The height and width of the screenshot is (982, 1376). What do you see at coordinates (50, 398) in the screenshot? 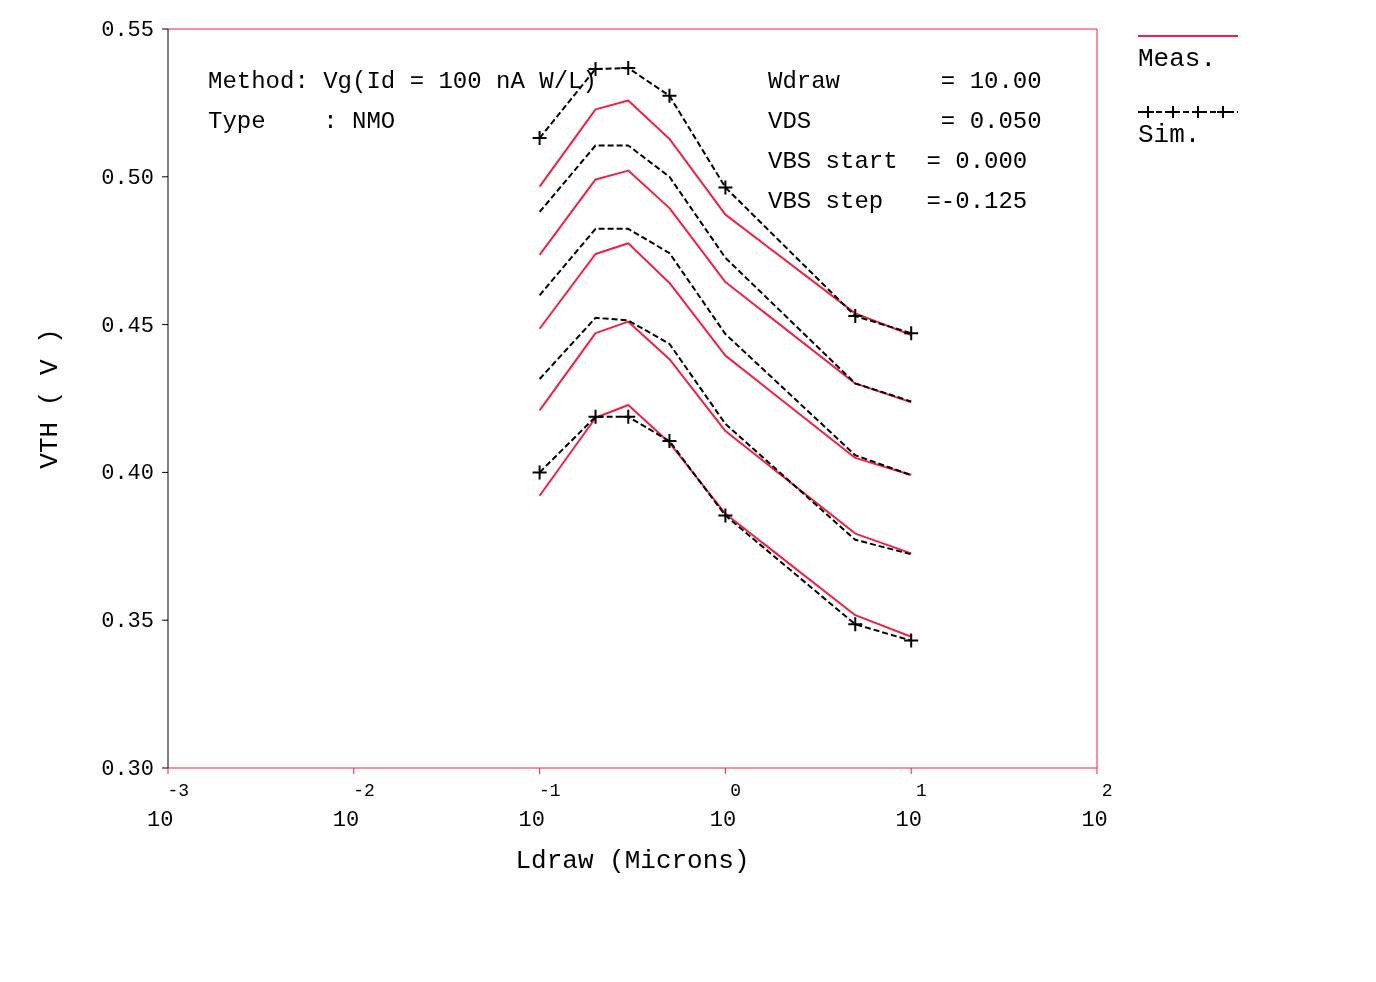
I see `y-axis-title: VTH ( V )` at bounding box center [50, 398].